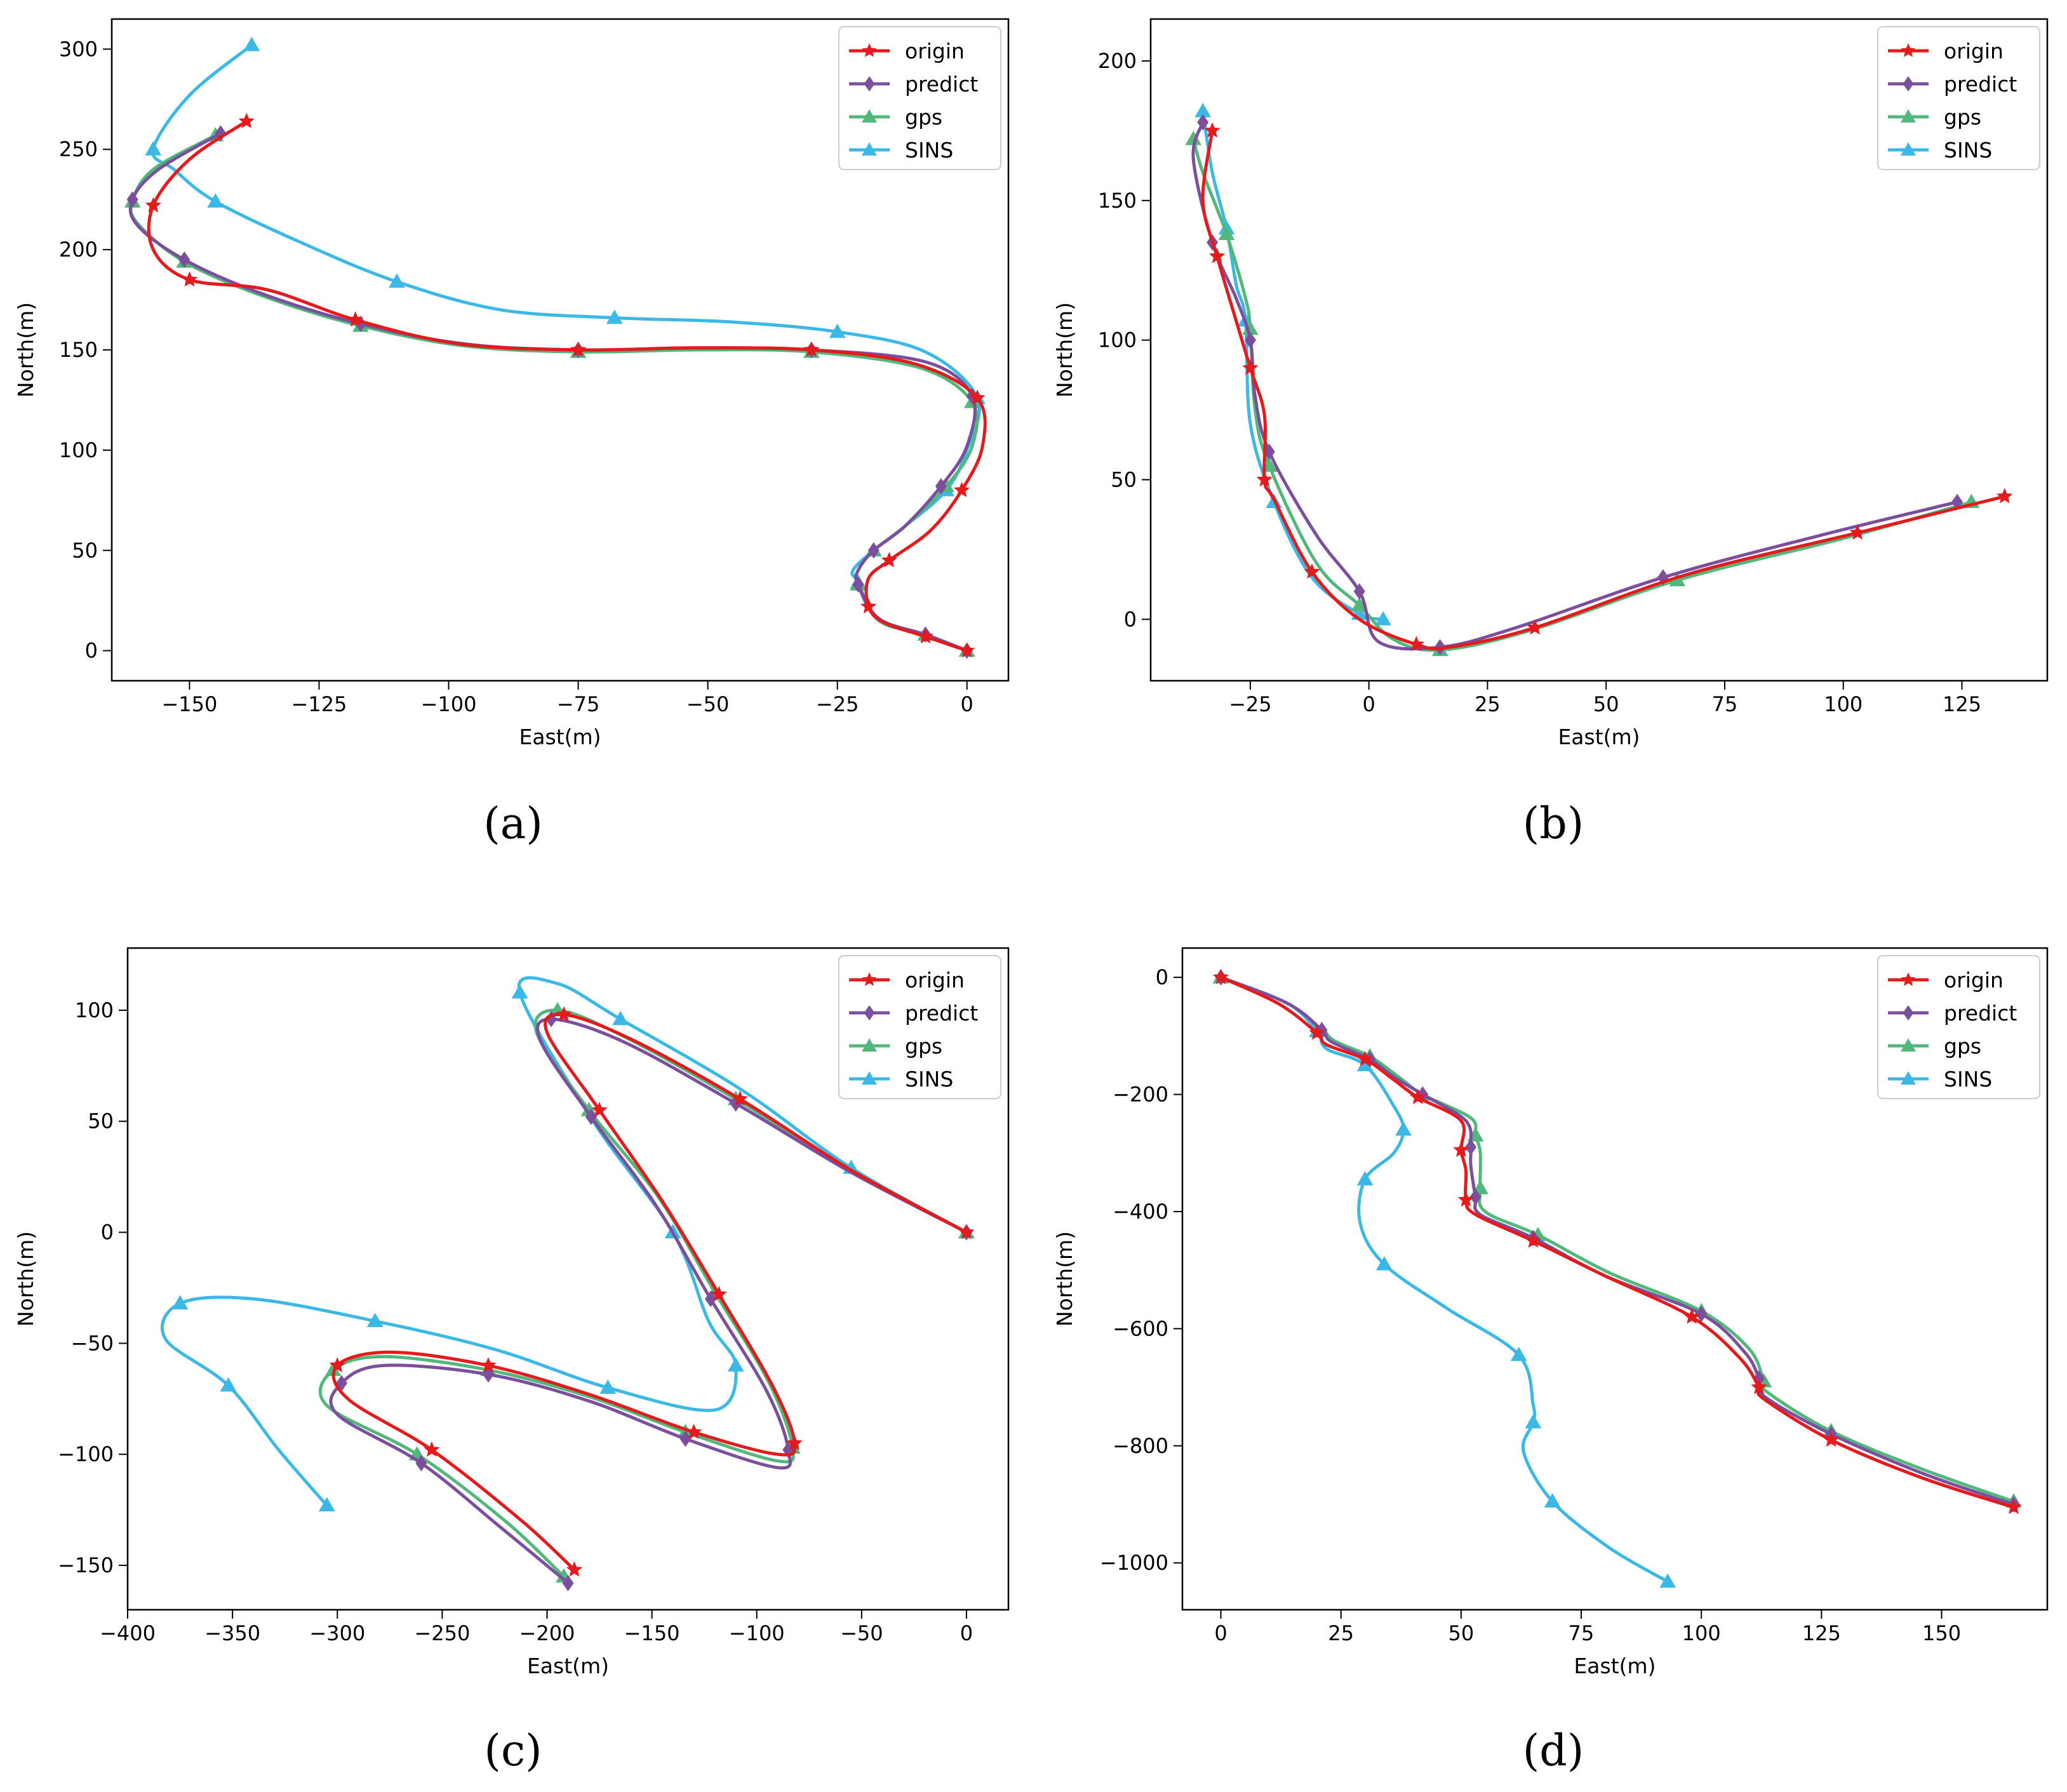 This screenshot has height=1792, width=2067. I want to click on panel-label-b: (b), so click(1553, 824).